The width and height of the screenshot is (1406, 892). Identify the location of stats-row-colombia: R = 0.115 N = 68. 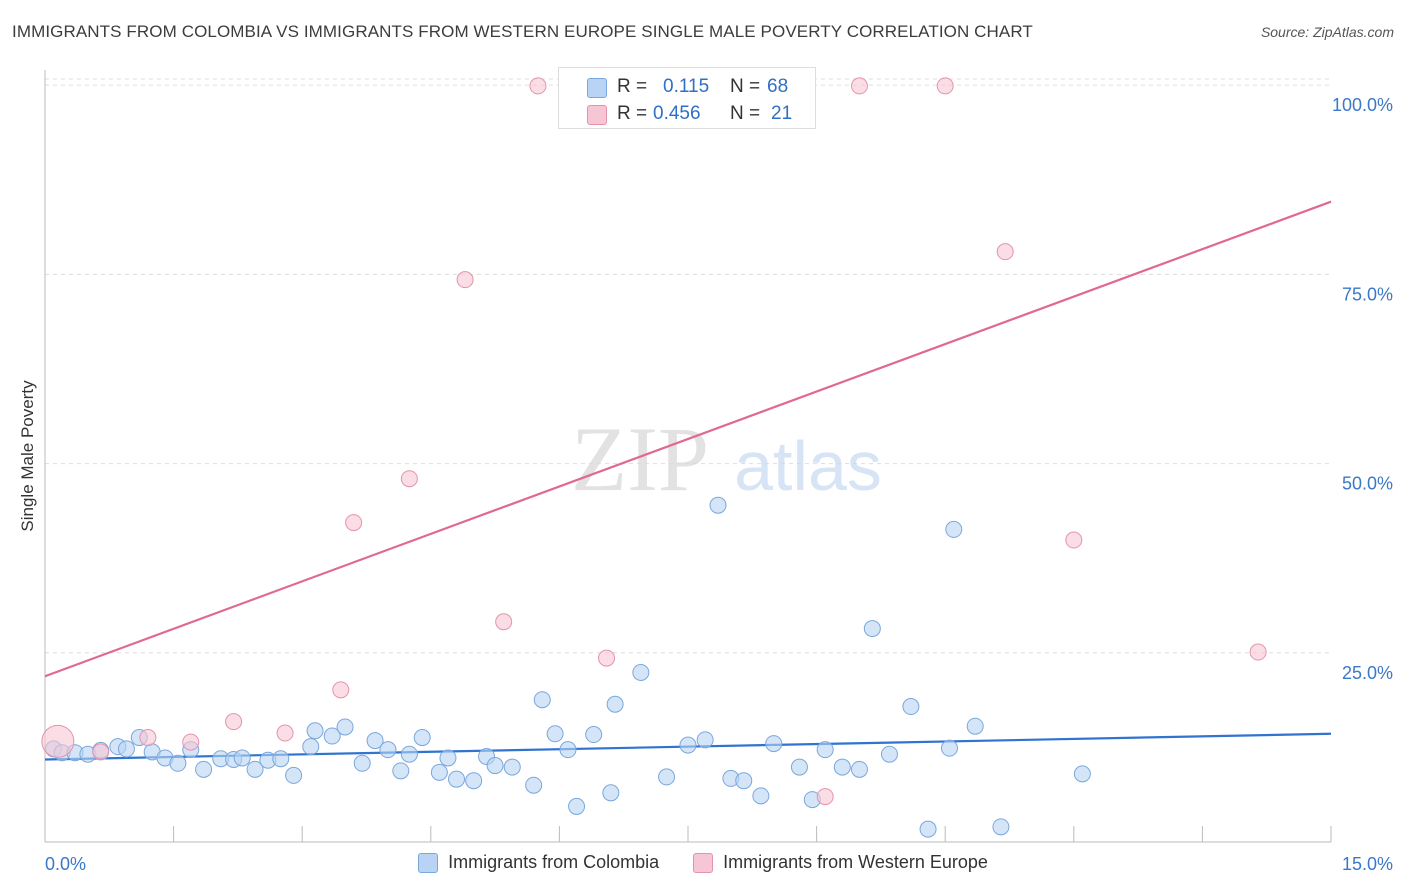
(697, 88).